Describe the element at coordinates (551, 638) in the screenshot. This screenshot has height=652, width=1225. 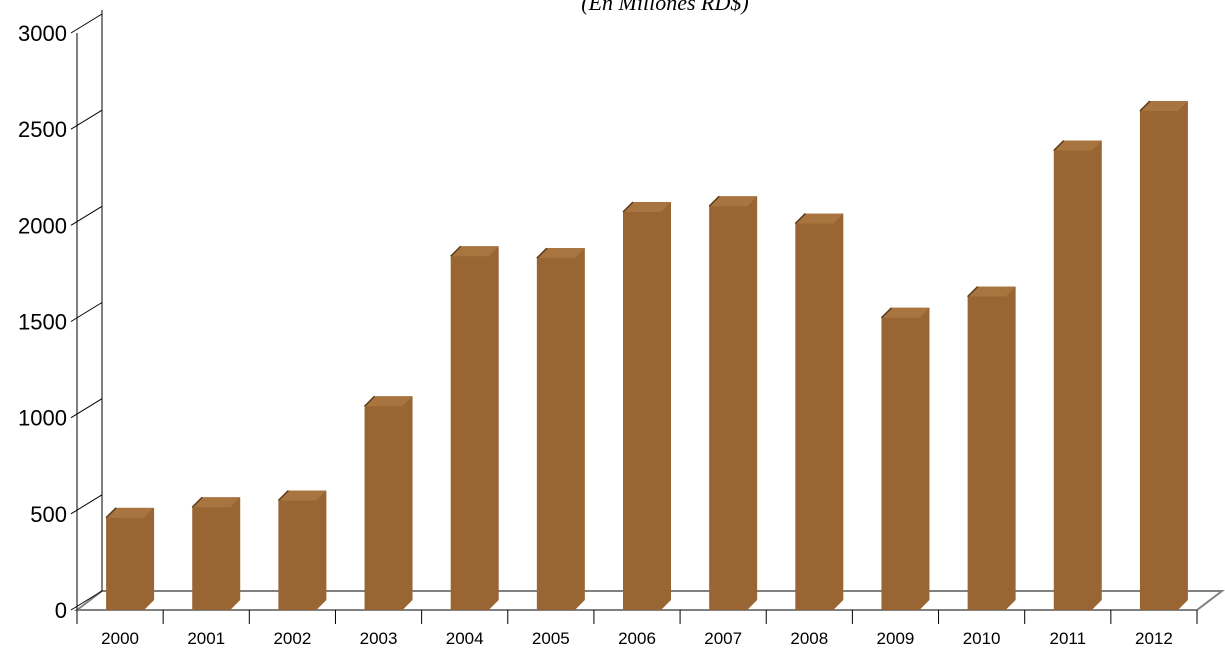
I see `x-tick-label: 2005` at that location.